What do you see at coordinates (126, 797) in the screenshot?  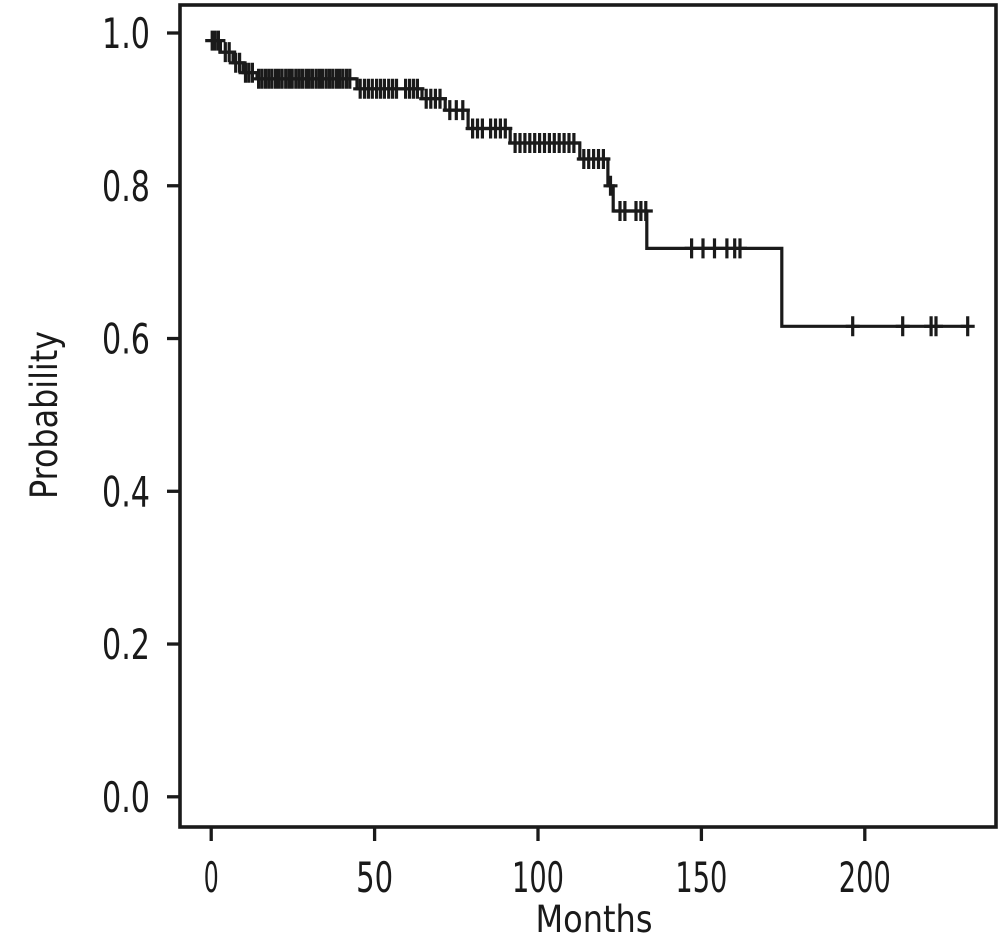 I see `y-tick-label: 0.0` at bounding box center [126, 797].